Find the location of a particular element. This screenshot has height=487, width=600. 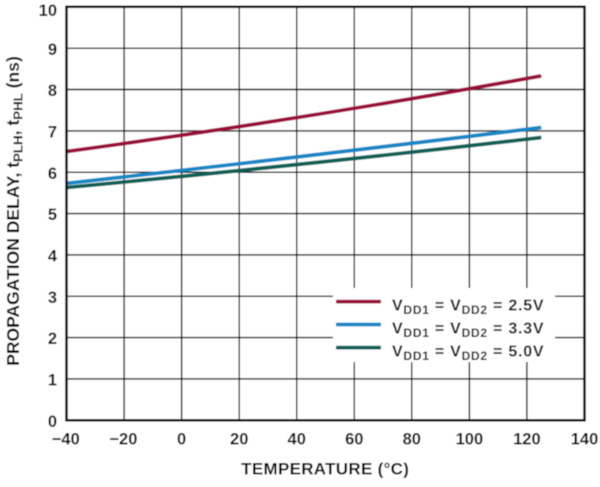

svg-text: VDD1 = VDD2 = 3.3V is located at coordinates (468, 330).